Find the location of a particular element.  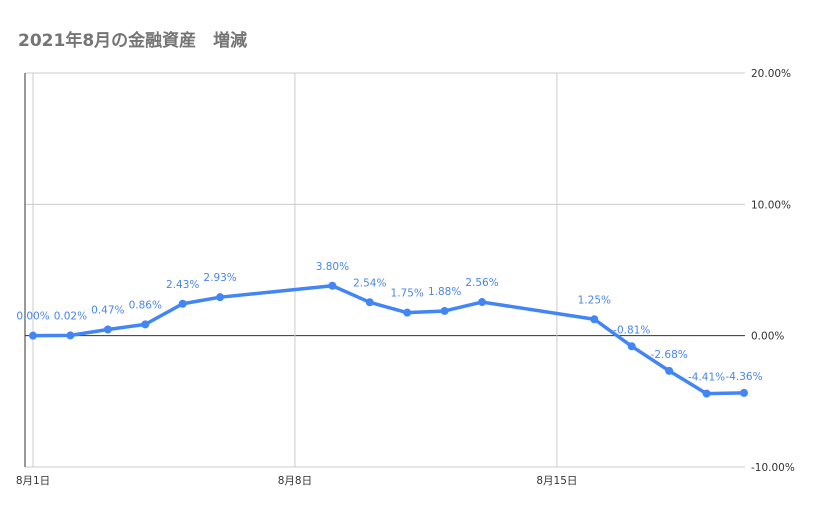

data-label: 1.88% is located at coordinates (444, 292).